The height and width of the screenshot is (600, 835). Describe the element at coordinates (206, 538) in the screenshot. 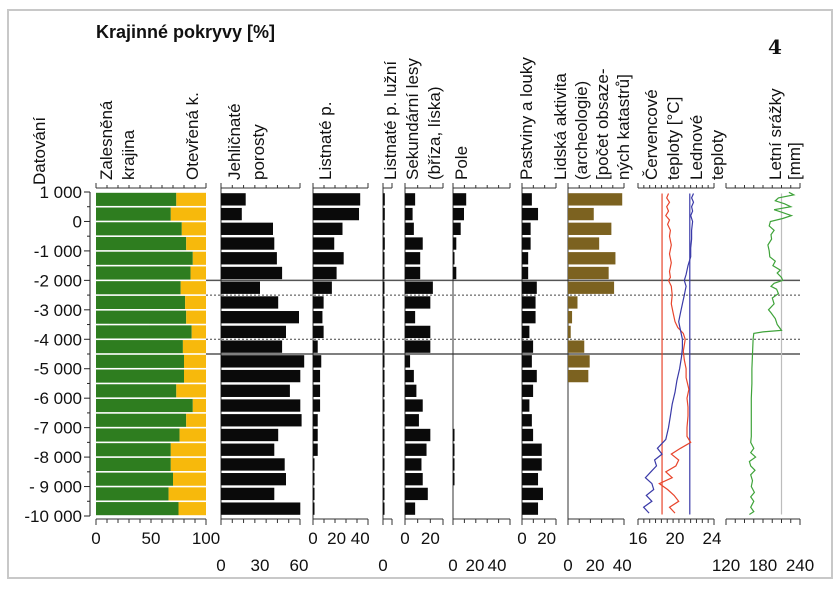

I see `land-cover-tick-label: 100` at that location.